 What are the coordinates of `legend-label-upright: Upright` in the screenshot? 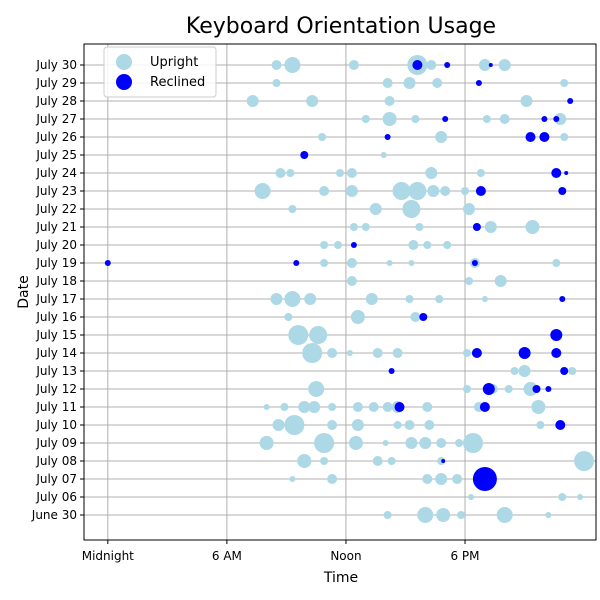 It's located at (174, 62).